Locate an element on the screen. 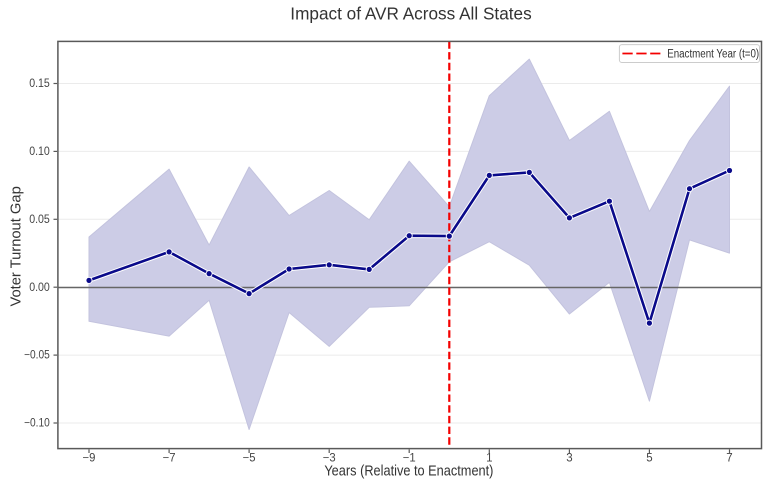  svg-text: 5 is located at coordinates (649, 459).